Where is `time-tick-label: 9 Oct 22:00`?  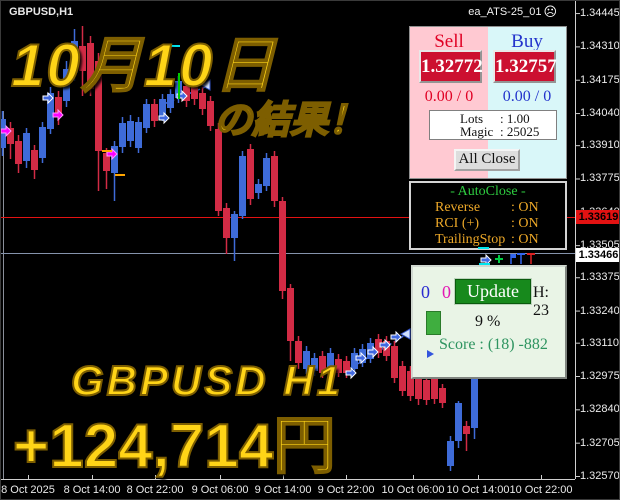 time-tick-label: 9 Oct 22:00 is located at coordinates (346, 490).